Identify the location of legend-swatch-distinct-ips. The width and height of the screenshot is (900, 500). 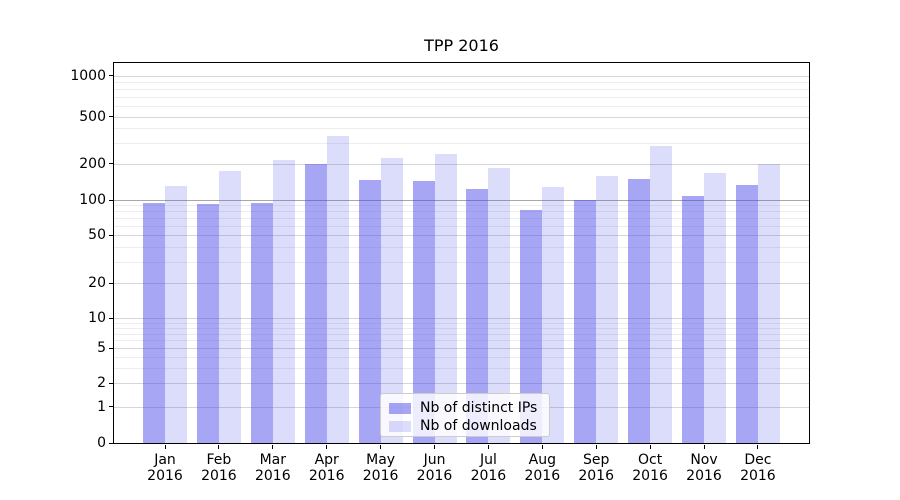
(400, 408).